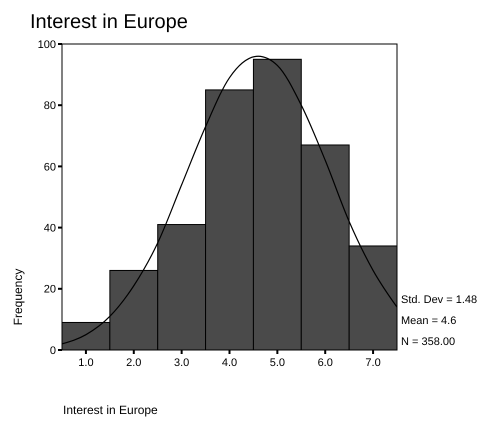 The image size is (491, 423). Describe the element at coordinates (50, 290) in the screenshot. I see `y-tick-label: 20` at that location.